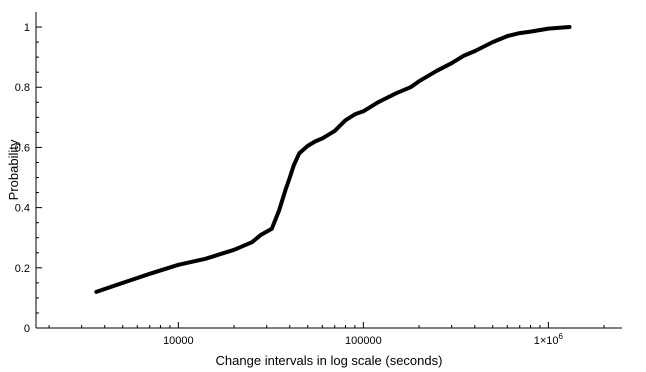 This screenshot has width=646, height=372. Describe the element at coordinates (326, 334) in the screenshot. I see `x-axis-ticks: 10000 100000 1×10⁶` at that location.